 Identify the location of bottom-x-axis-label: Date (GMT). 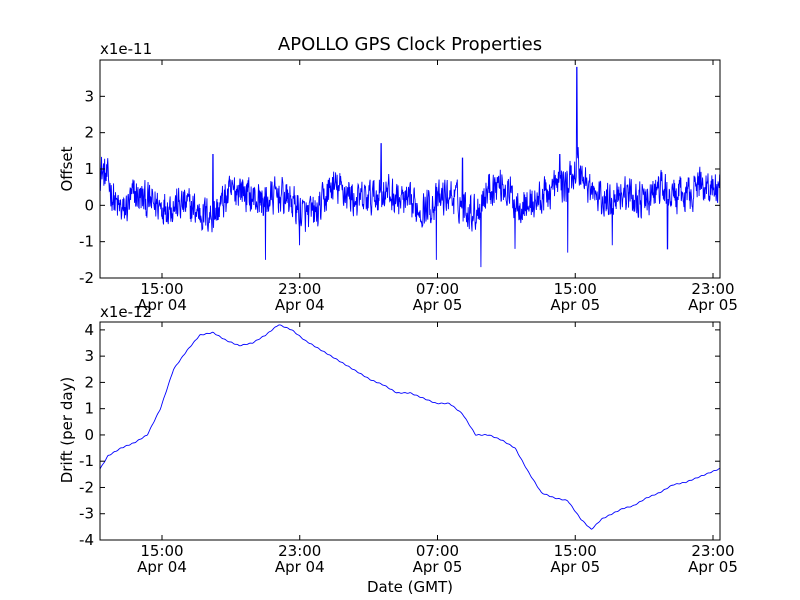
(410, 587).